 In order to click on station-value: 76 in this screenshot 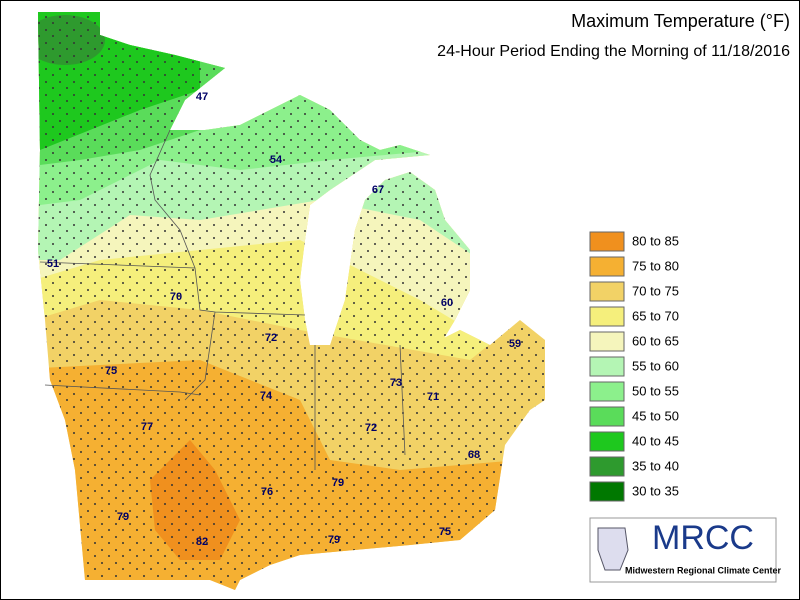, I will do `click(267, 492)`.